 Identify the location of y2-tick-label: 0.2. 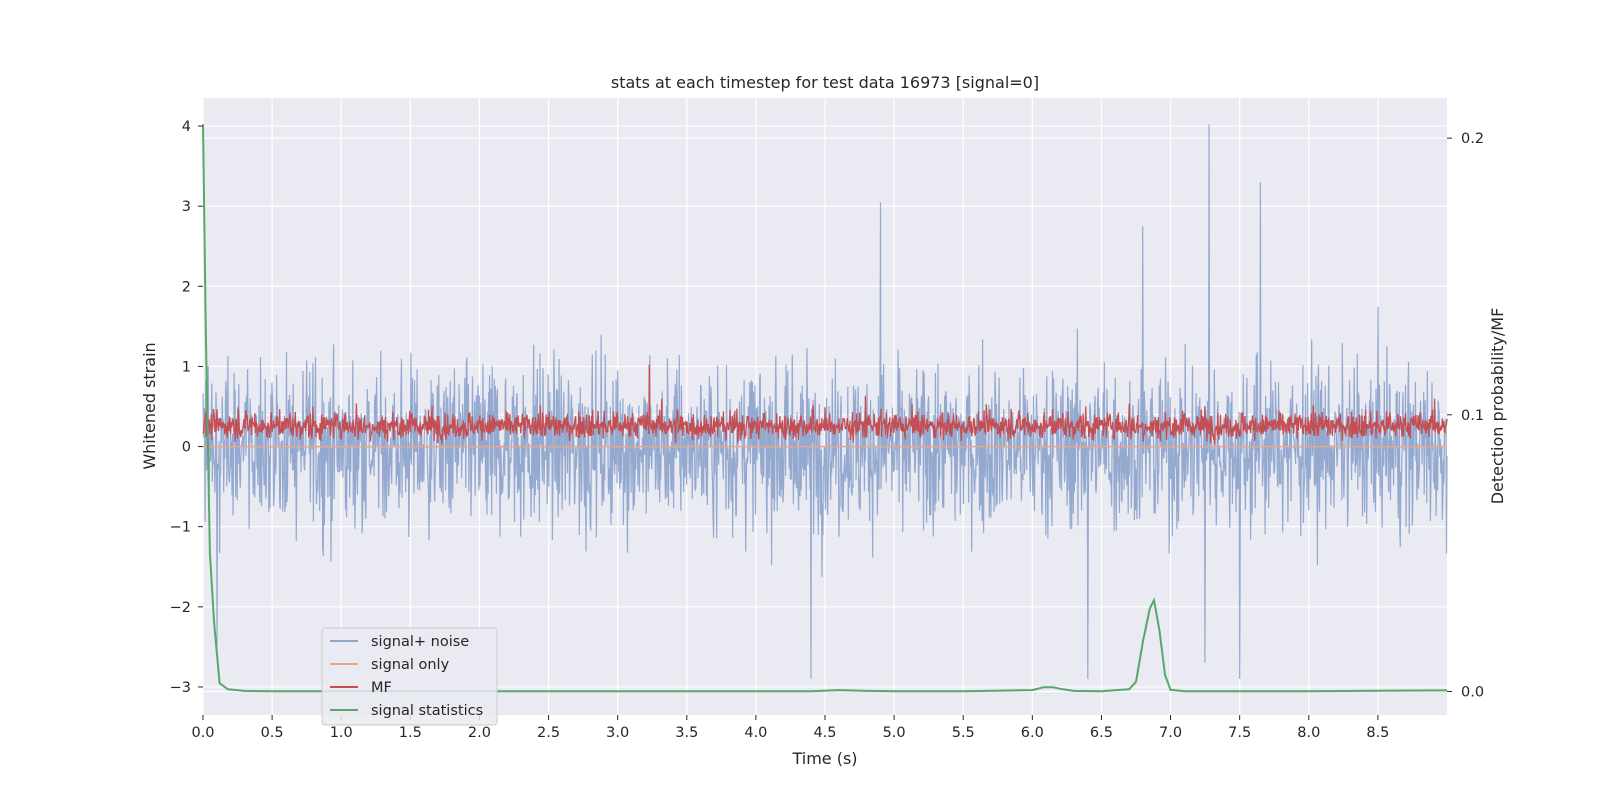
(1472, 139).